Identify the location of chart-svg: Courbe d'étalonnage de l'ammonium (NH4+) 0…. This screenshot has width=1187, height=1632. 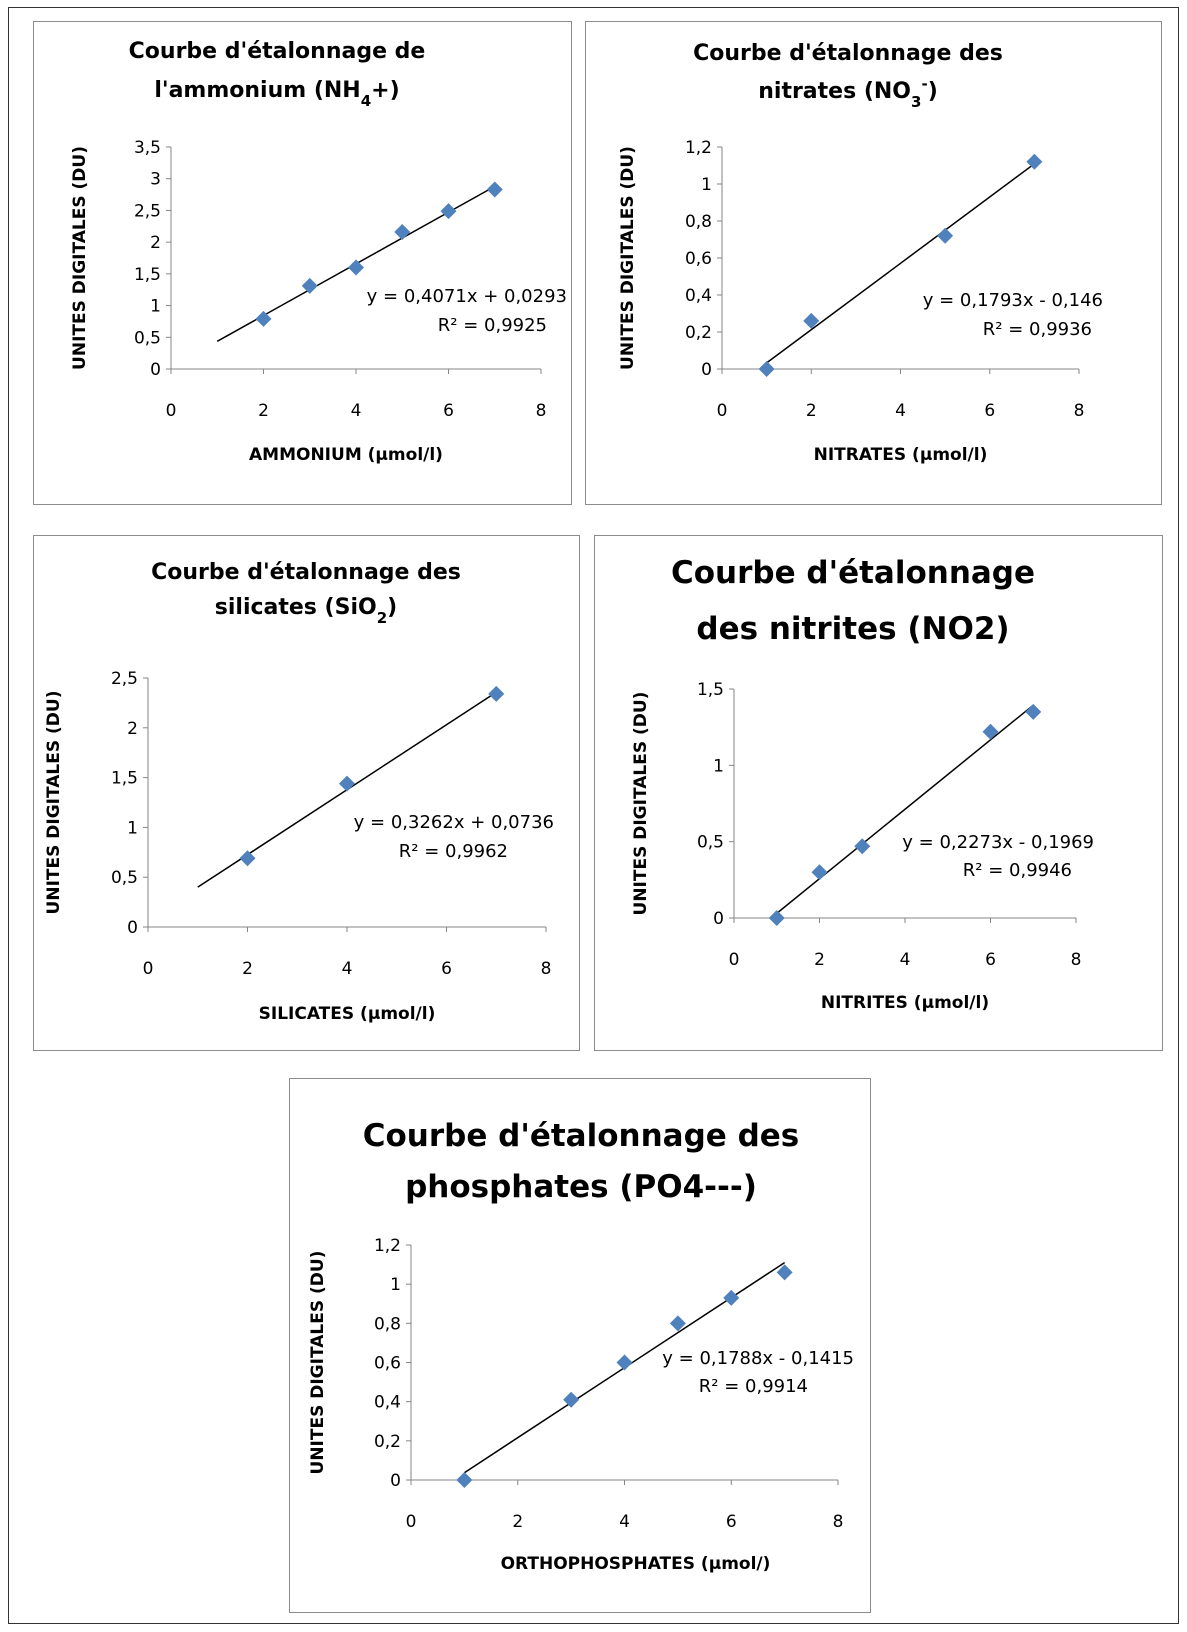
(318, 252).